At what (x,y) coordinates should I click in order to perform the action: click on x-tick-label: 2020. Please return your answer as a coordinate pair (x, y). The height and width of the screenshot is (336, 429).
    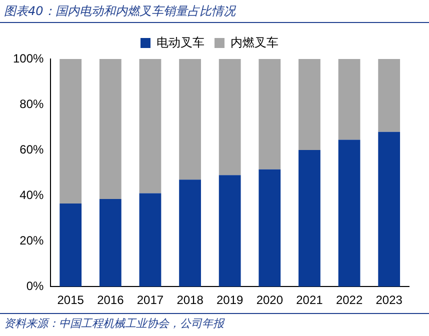
    Looking at the image, I should click on (270, 300).